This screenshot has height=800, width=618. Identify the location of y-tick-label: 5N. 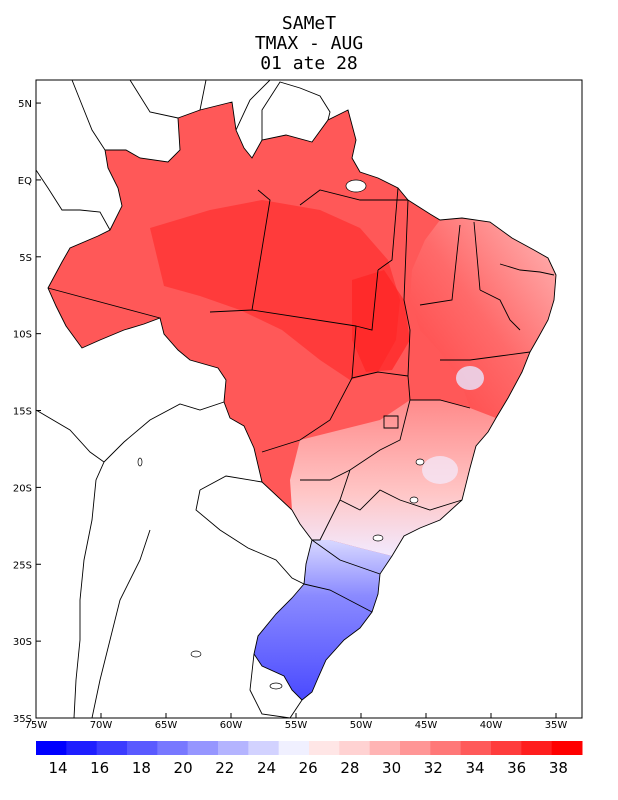
(25, 104).